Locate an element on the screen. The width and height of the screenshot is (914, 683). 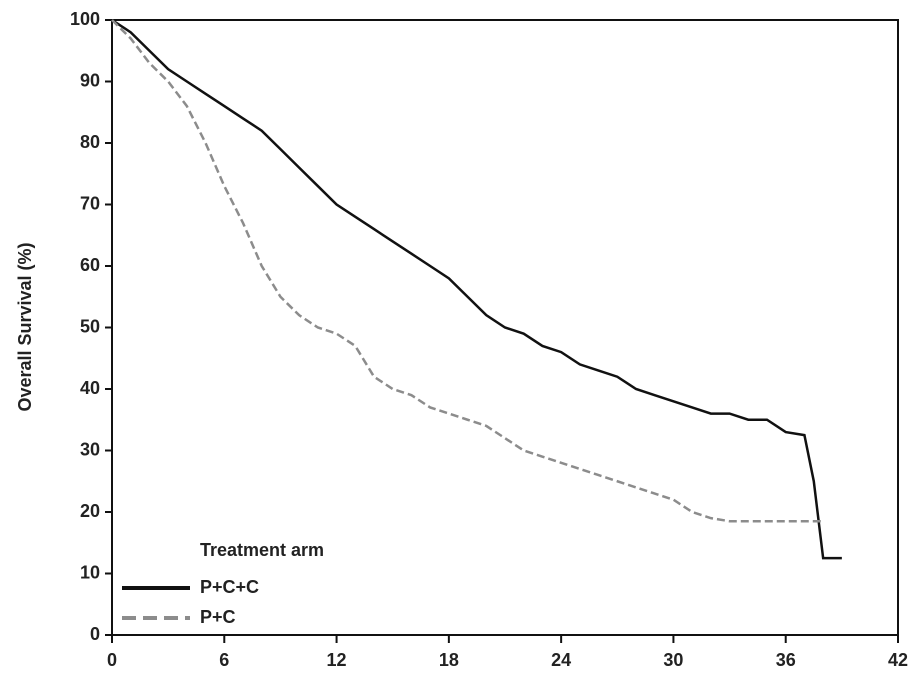
y-tick-label: 20 is located at coordinates (90, 511).